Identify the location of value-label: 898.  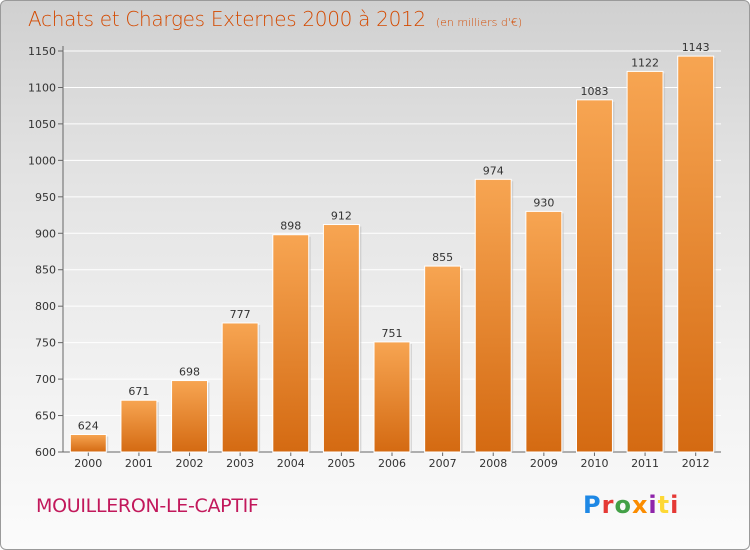
(290, 226).